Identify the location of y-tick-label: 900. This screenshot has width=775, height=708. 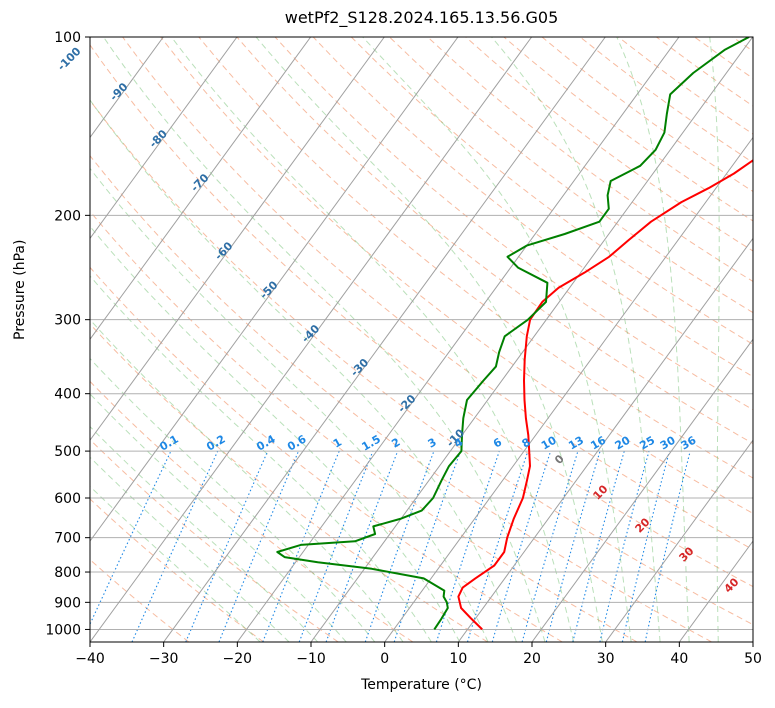
(67, 603).